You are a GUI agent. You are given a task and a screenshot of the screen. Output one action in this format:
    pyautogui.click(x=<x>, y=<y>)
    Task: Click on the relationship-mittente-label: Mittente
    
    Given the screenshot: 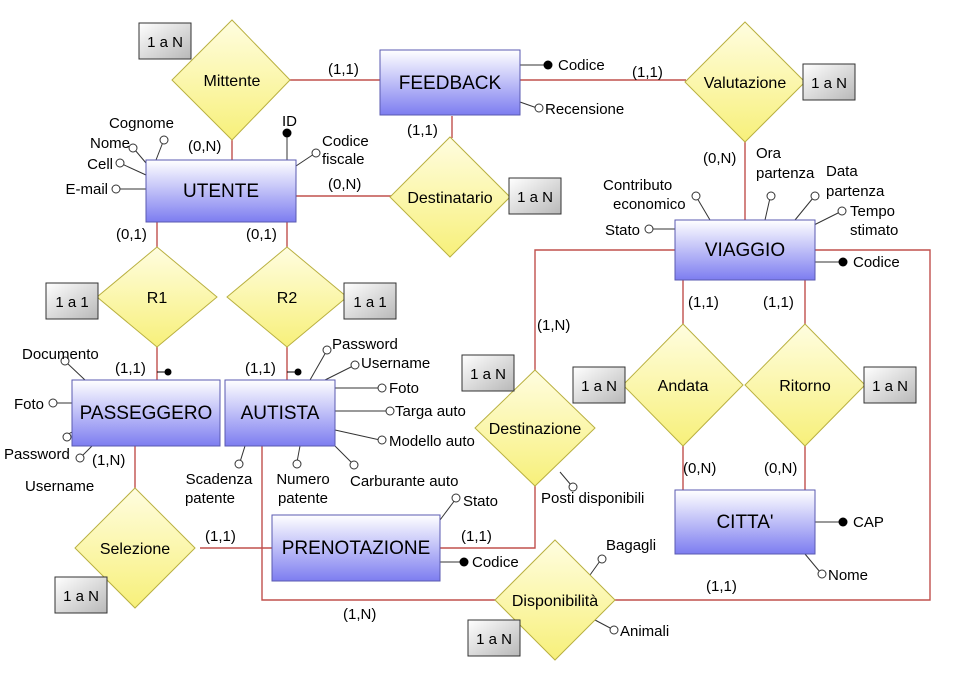 What is the action you would take?
    pyautogui.click(x=232, y=81)
    